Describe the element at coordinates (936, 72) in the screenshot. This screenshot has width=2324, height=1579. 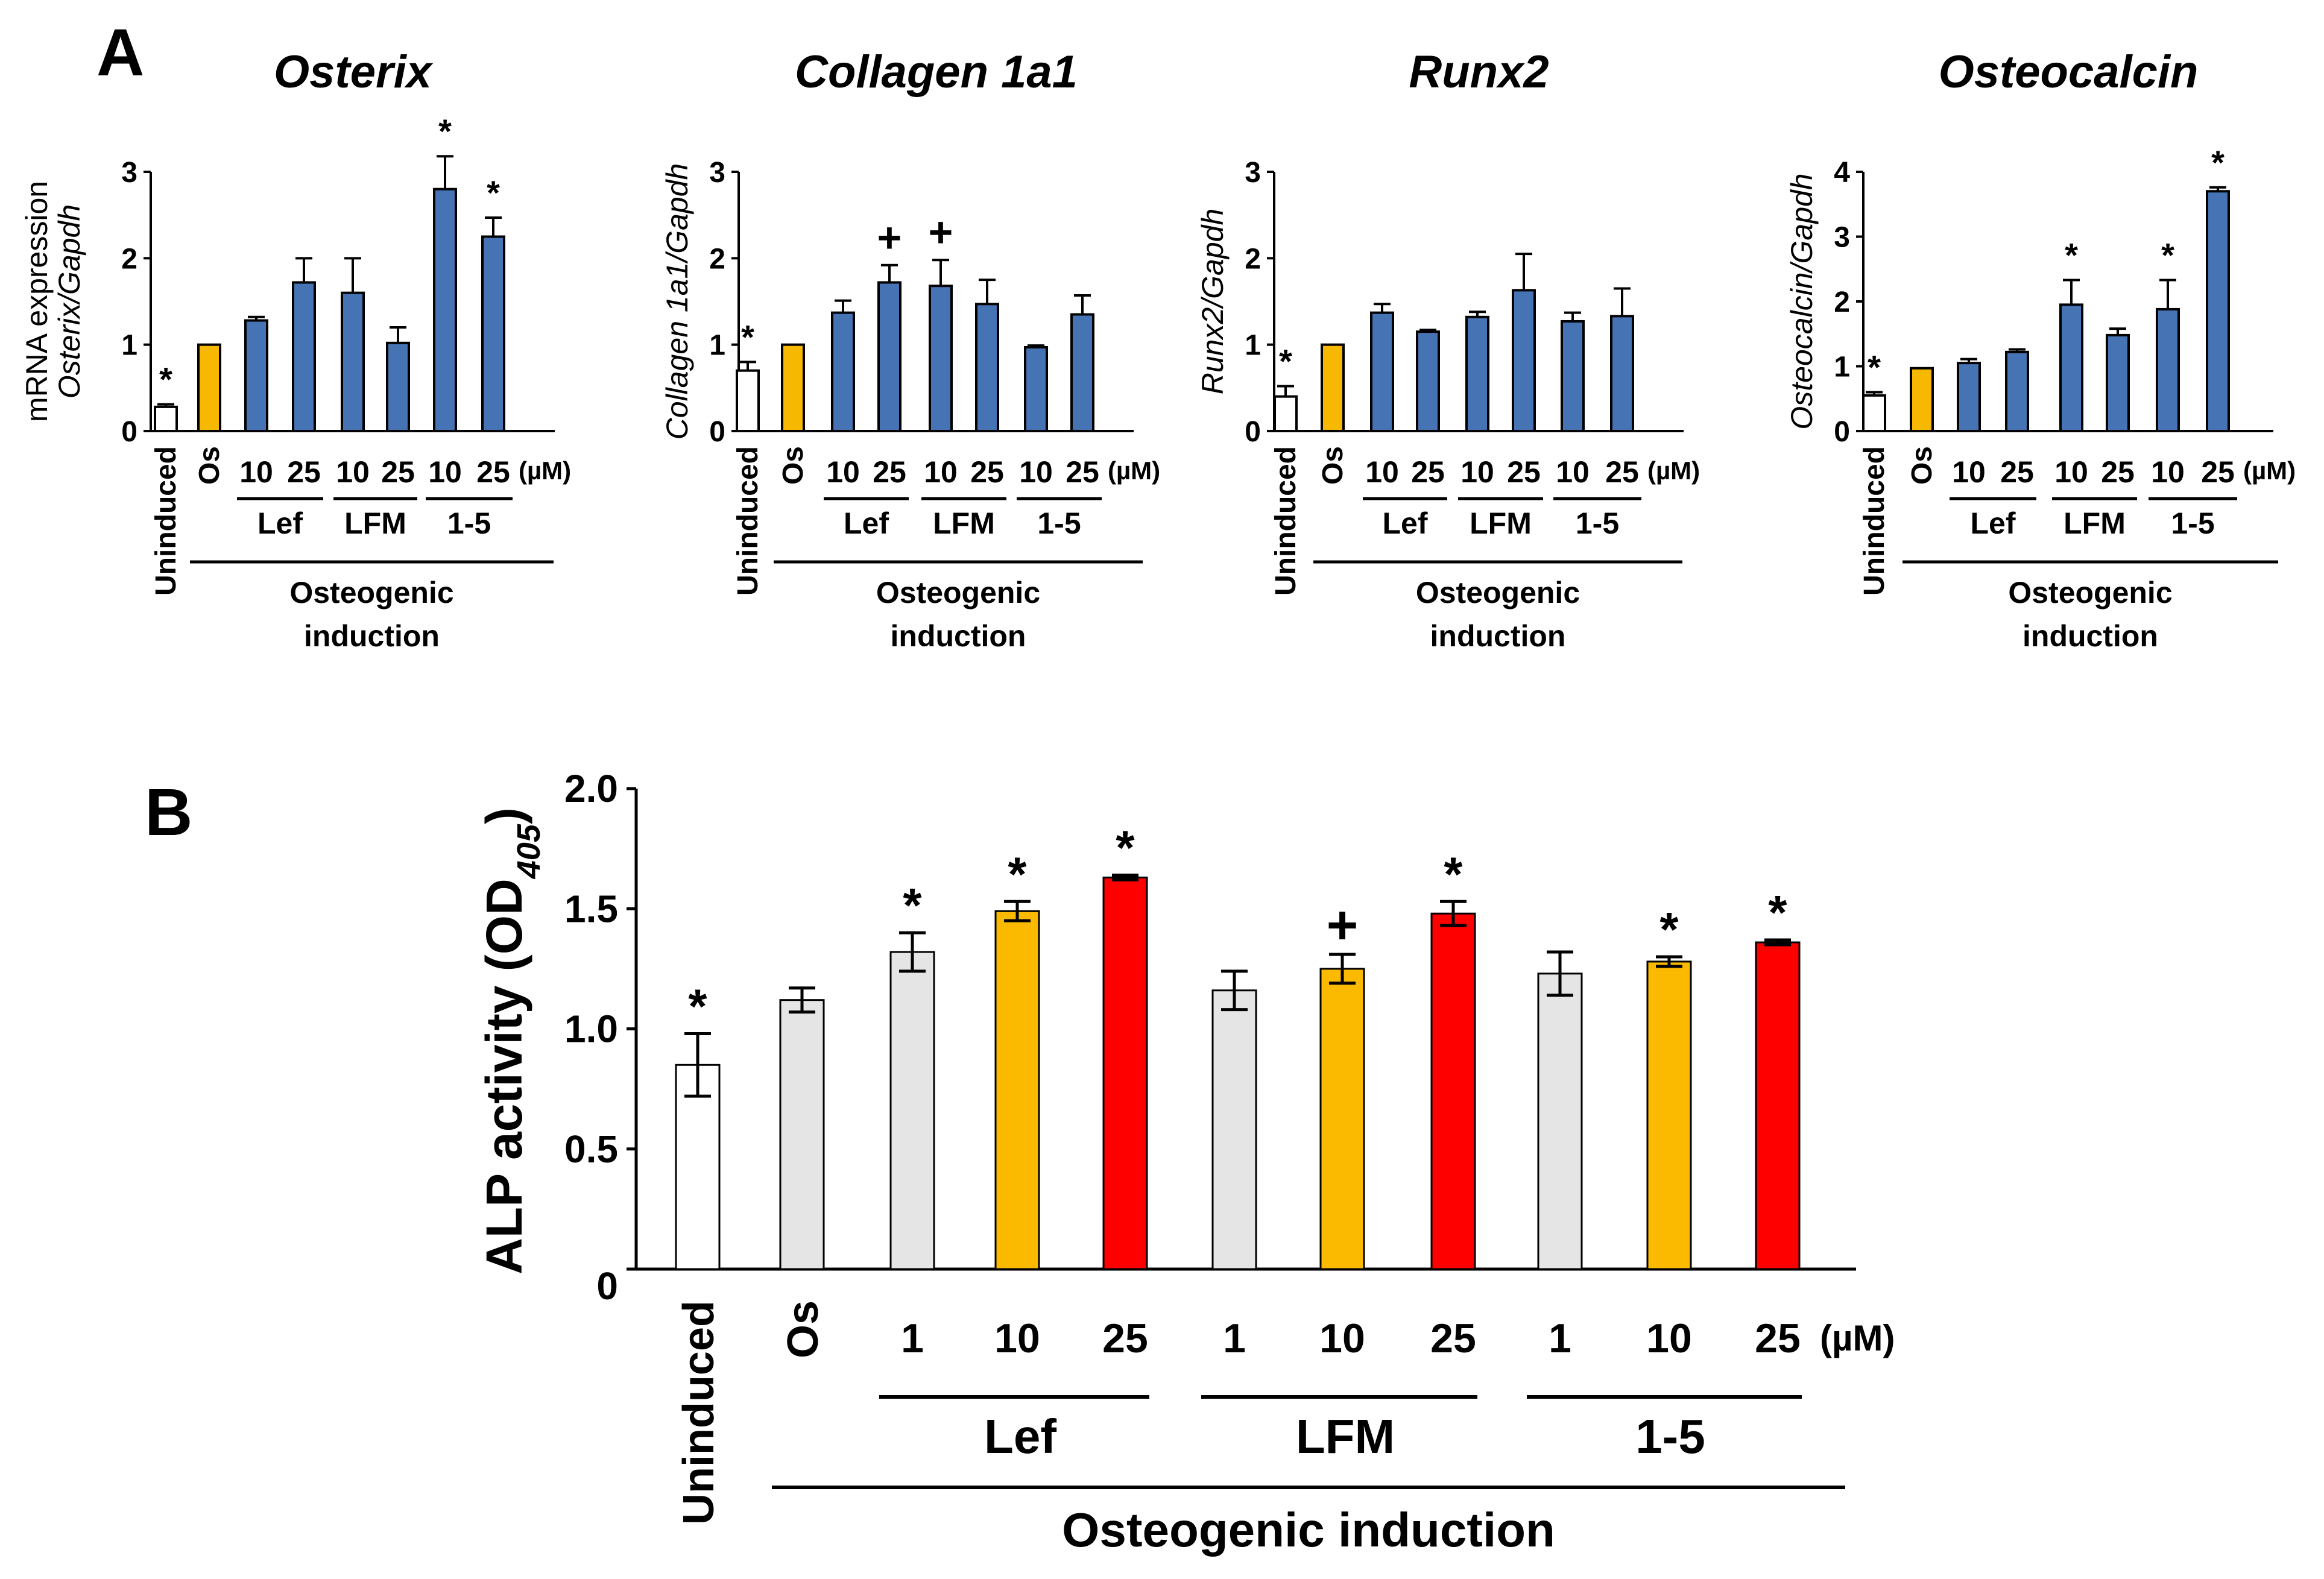
I see `chart-title: Collagen 1a1` at that location.